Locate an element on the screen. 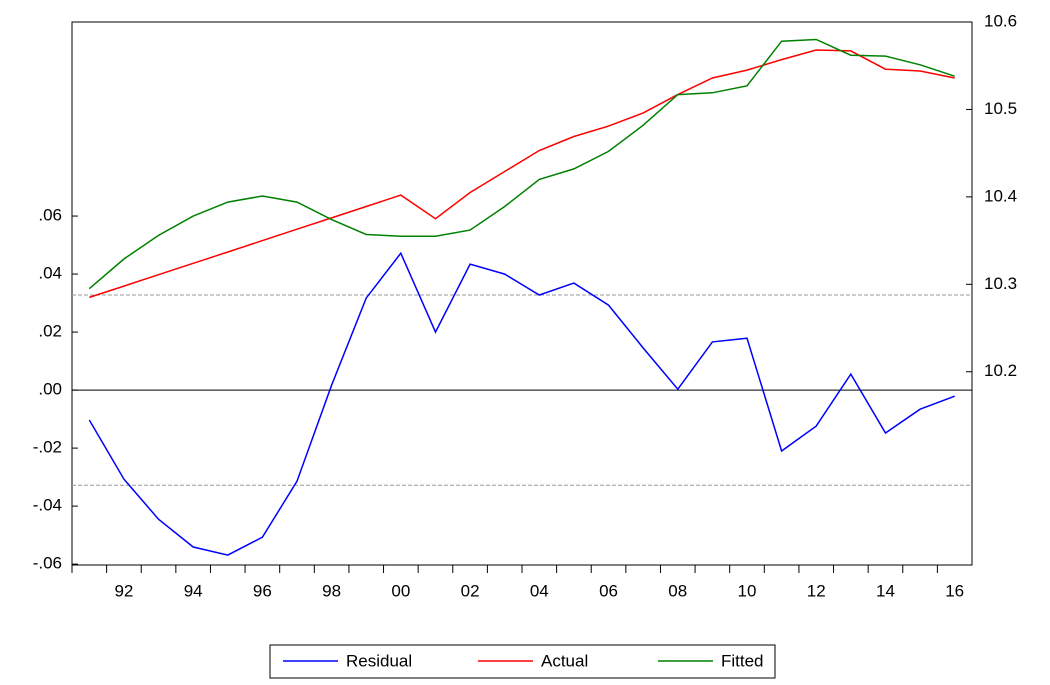 This screenshot has height=685, width=1050. x-tick-label: 96 is located at coordinates (262, 590).